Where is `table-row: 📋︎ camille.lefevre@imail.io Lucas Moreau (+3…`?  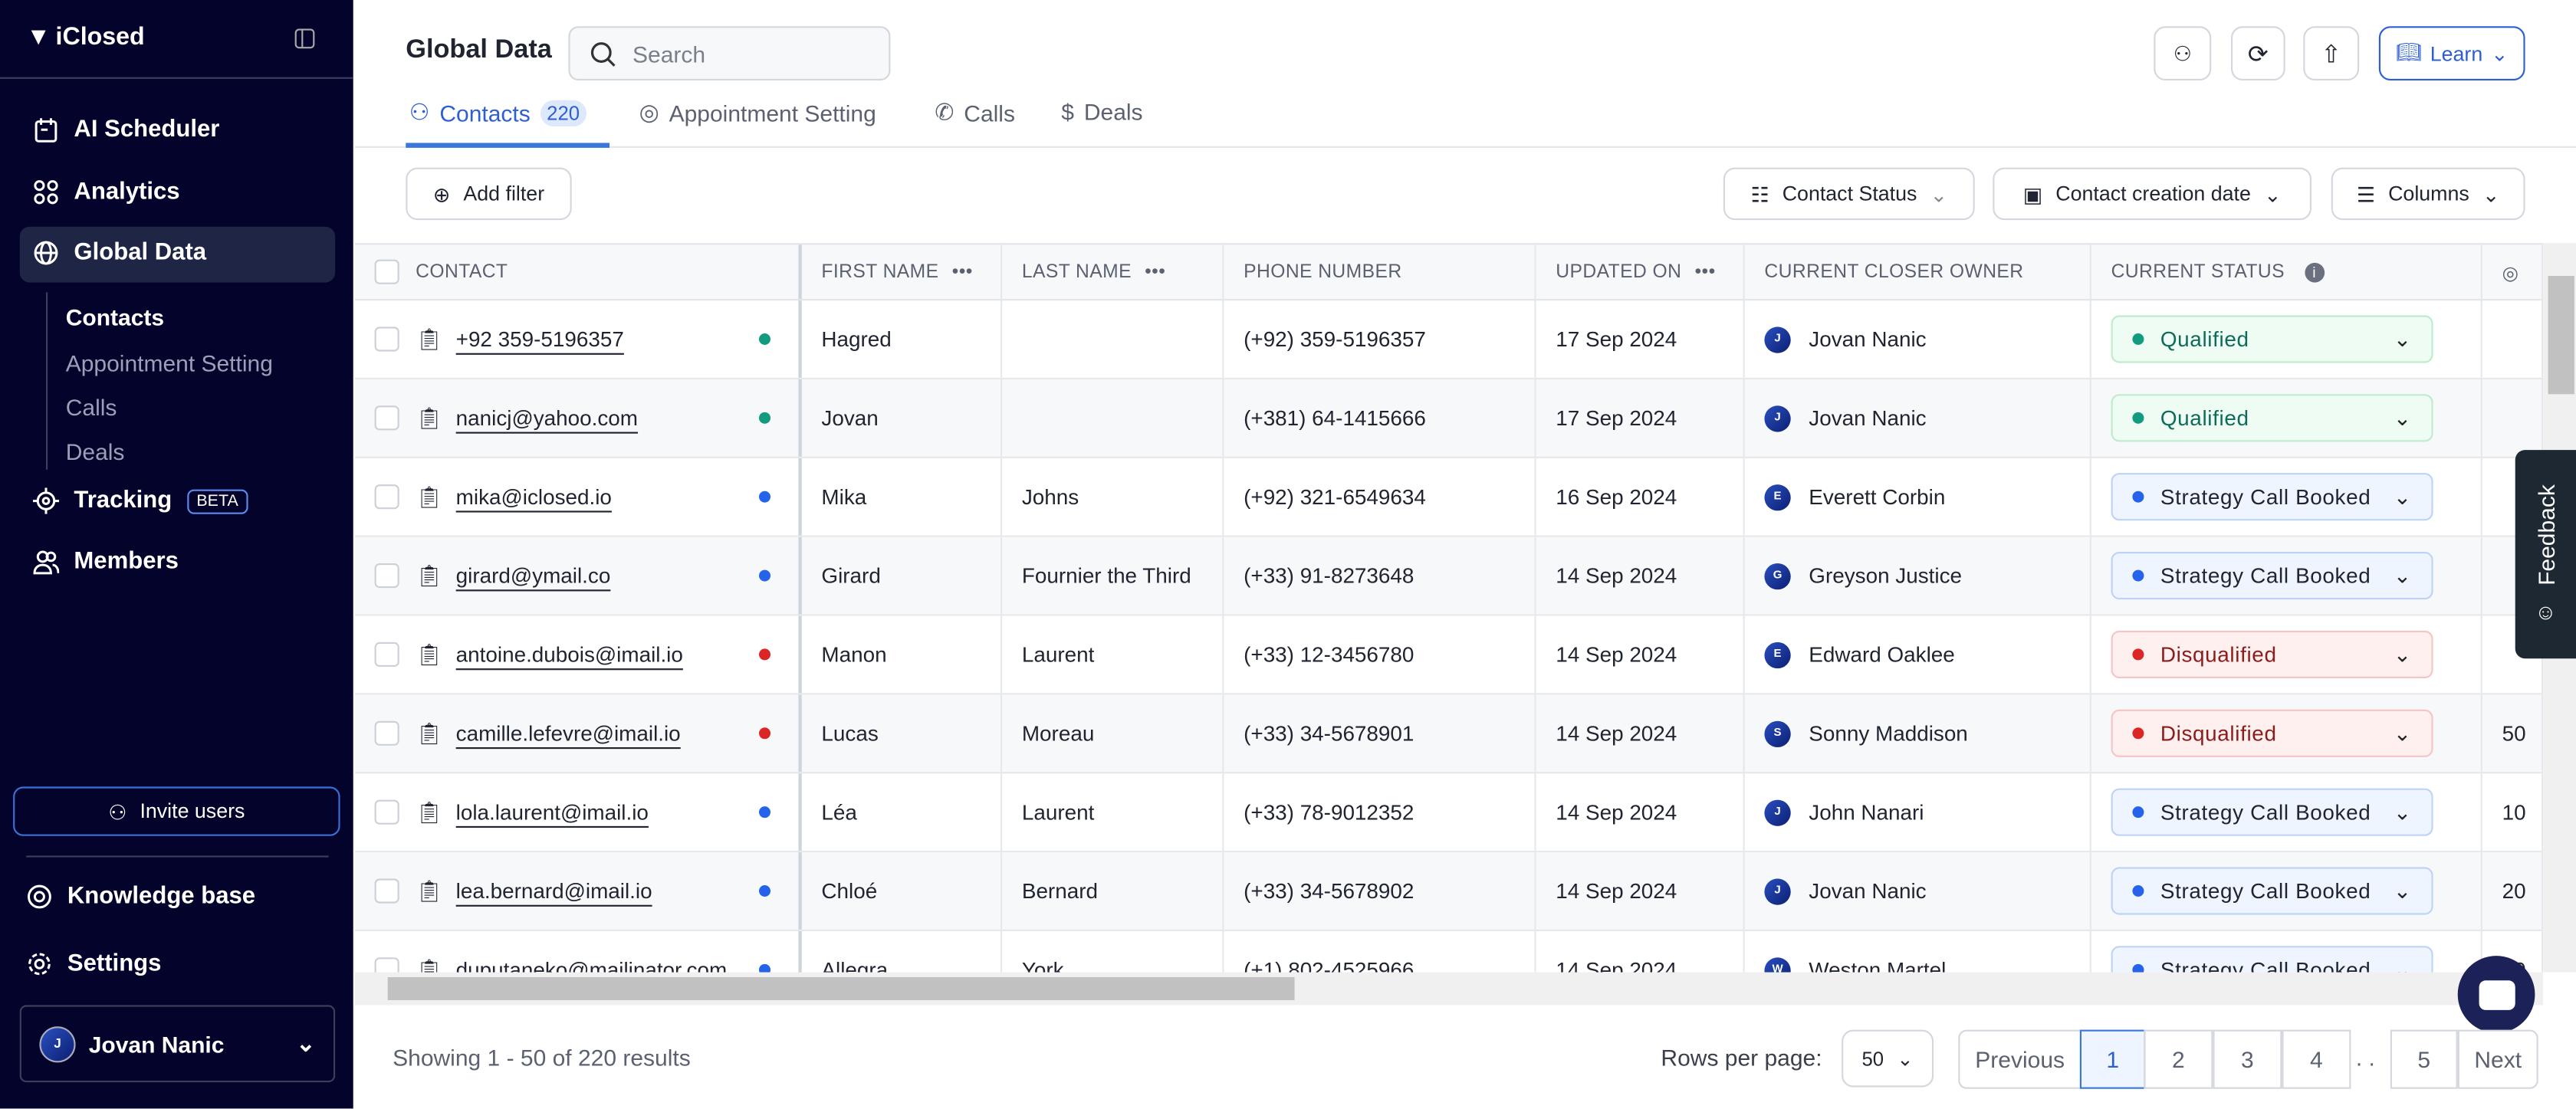
table-row: 📋︎ camille.lefevre@imail.io Lucas Moreau (+3… is located at coordinates (1449, 734).